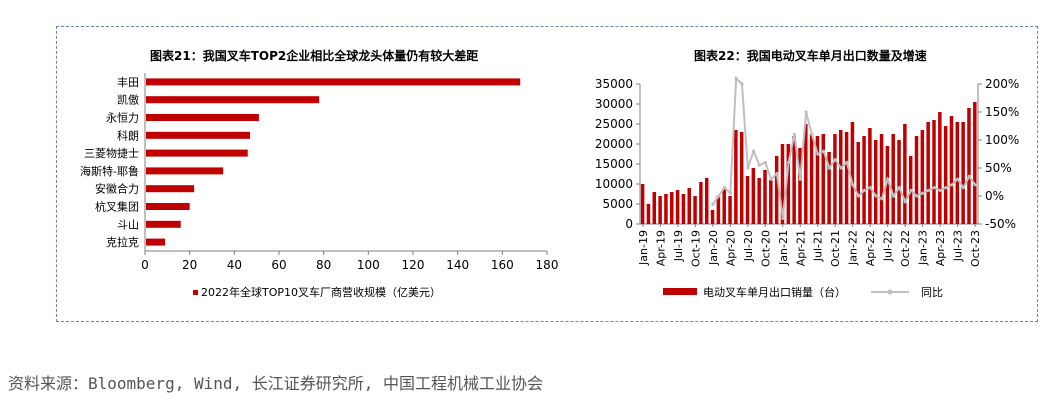  Describe the element at coordinates (195, 292) in the screenshot. I see `chart1-legend-swatch` at that location.